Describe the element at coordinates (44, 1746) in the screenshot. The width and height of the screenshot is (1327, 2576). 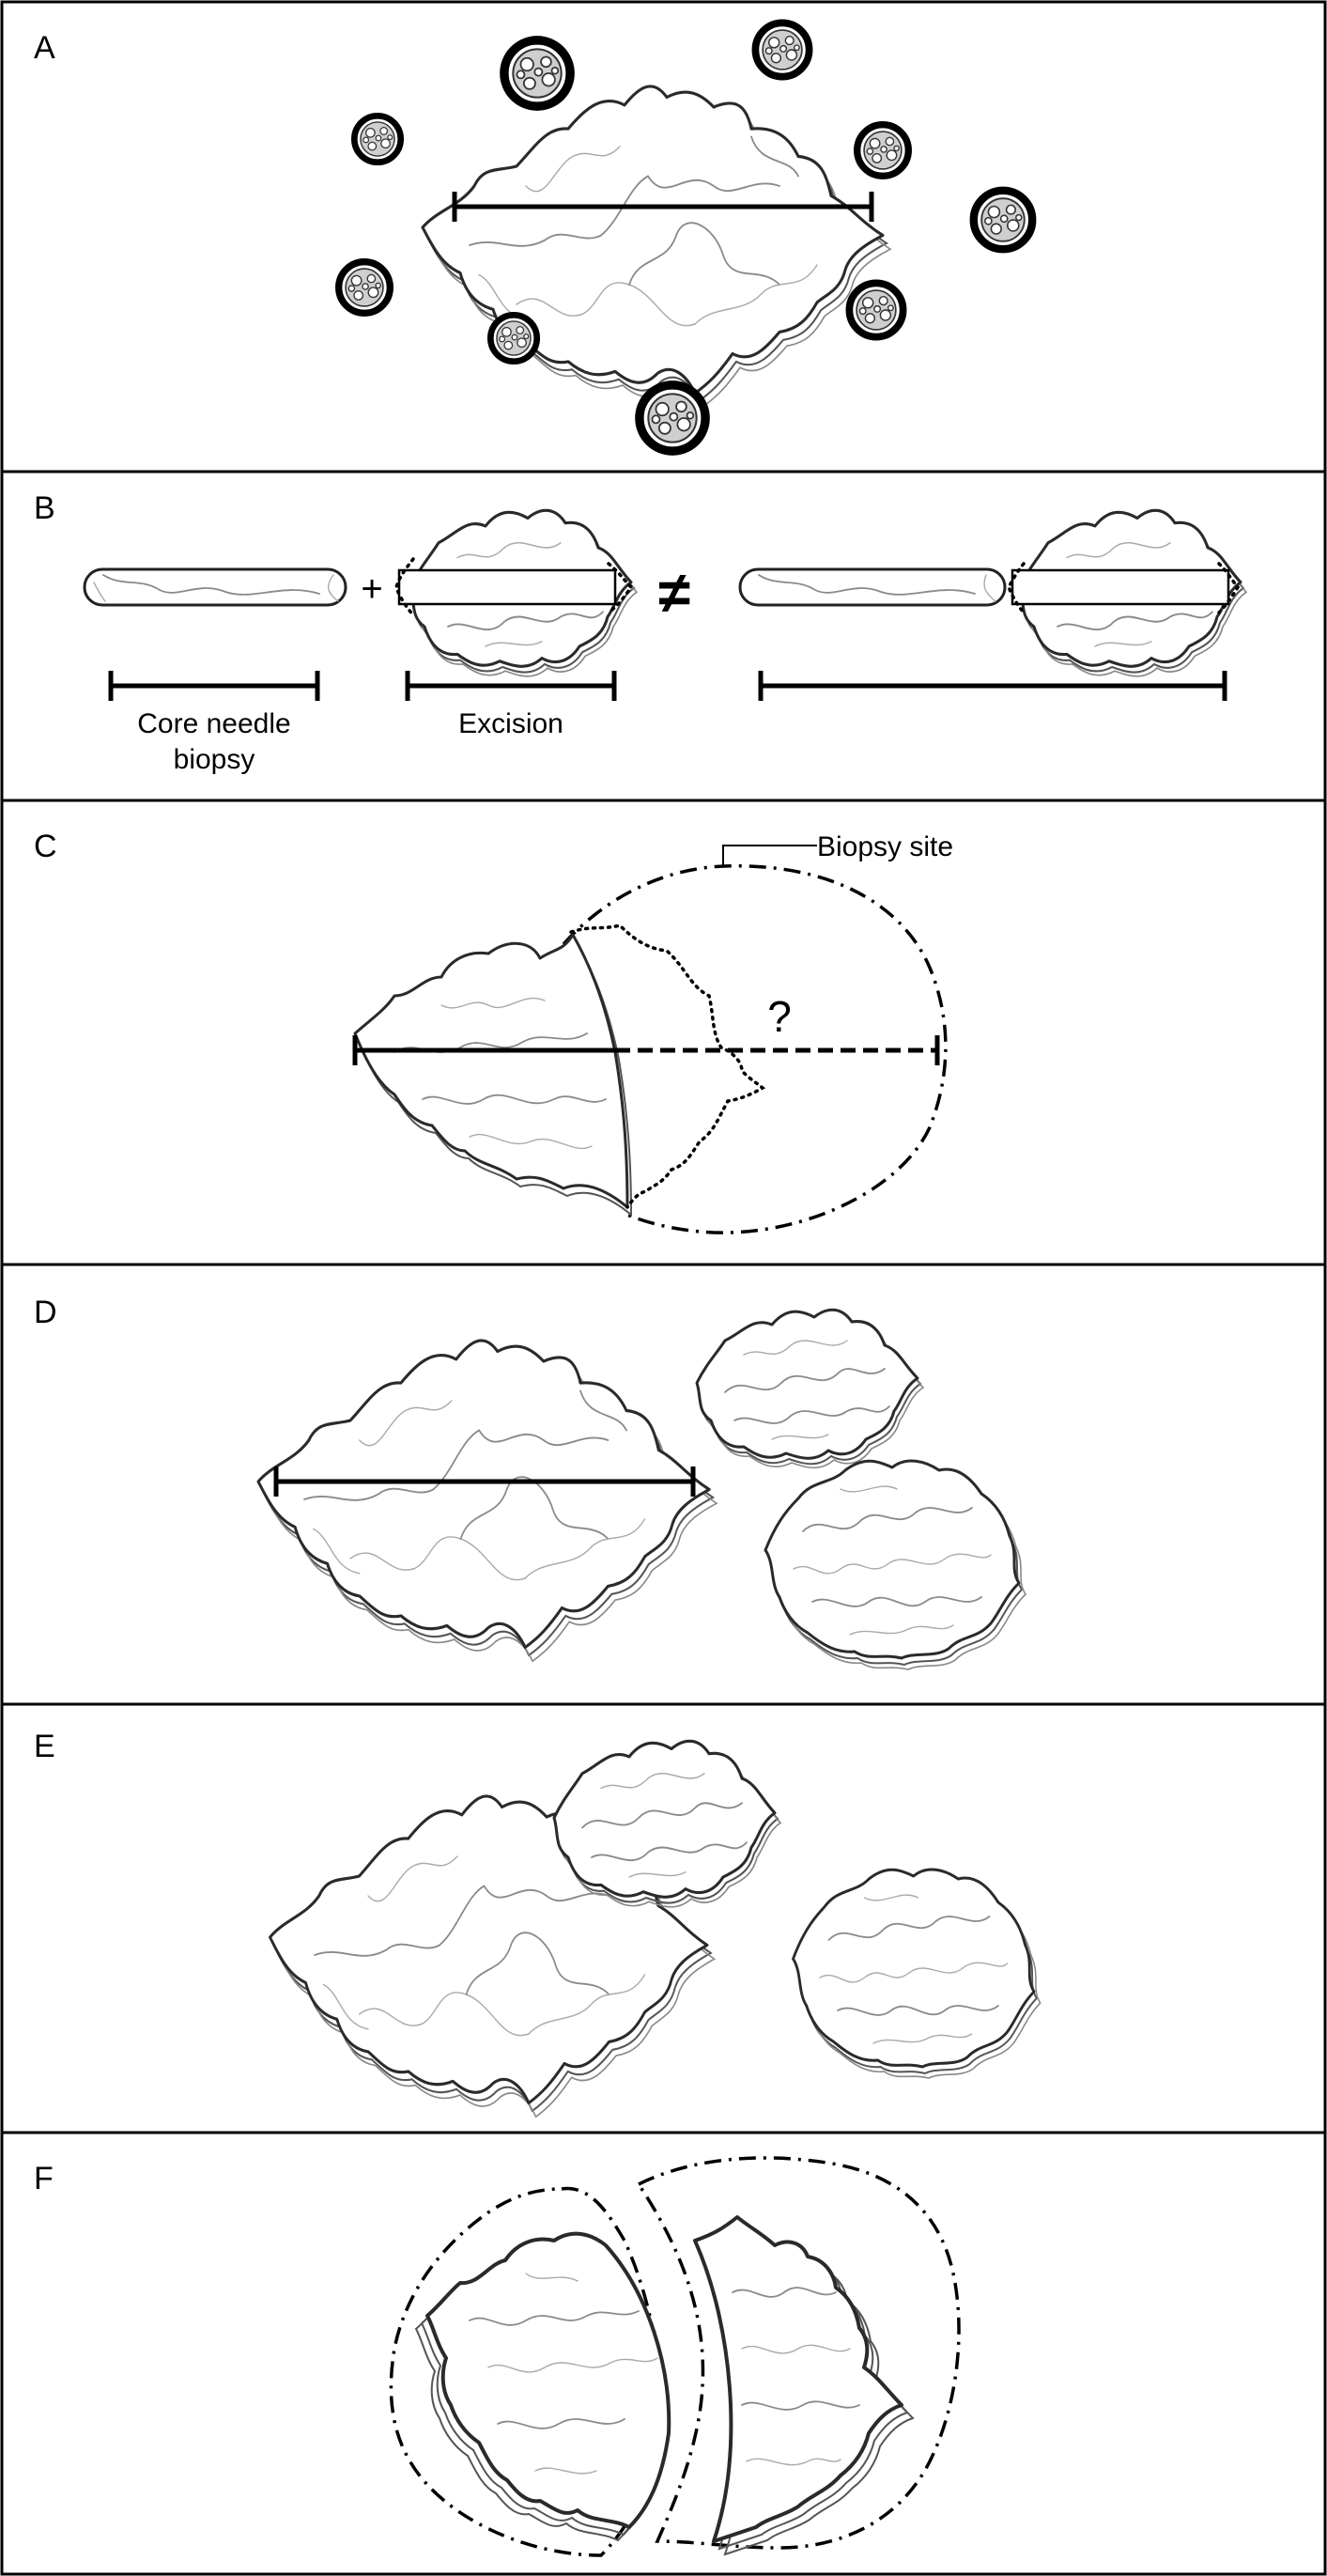
I see `panel-letter-e: E` at that location.